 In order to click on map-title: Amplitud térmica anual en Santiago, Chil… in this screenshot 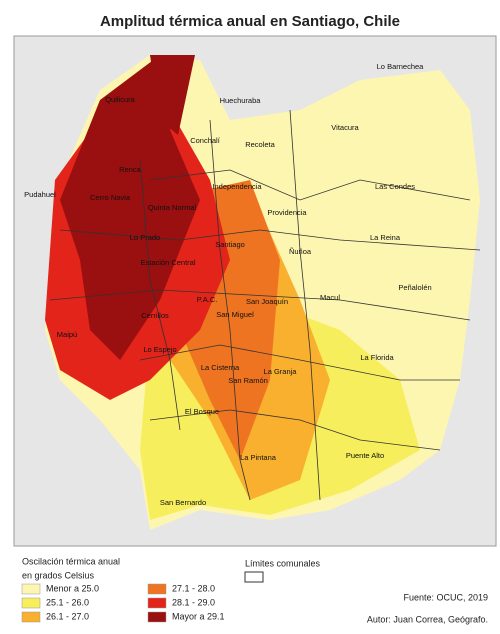, I will do `click(250, 21)`.